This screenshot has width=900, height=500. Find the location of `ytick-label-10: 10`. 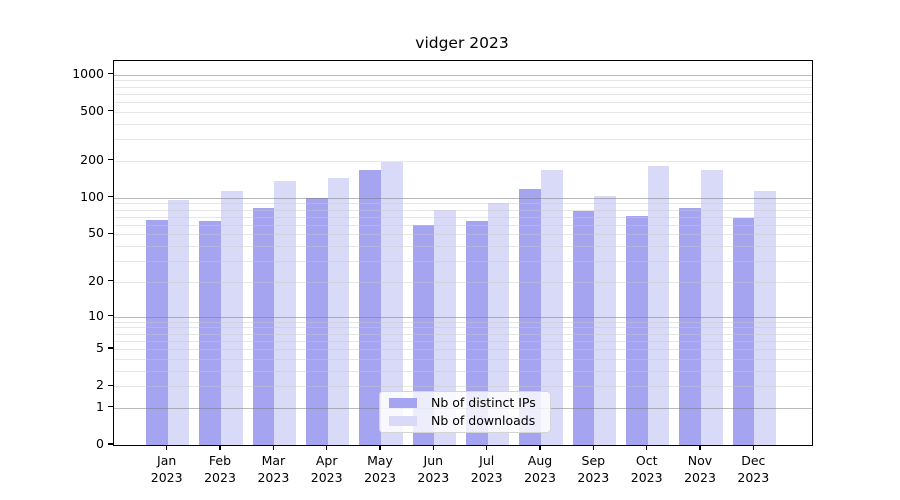

ytick-label-10: 10 is located at coordinates (96, 315).